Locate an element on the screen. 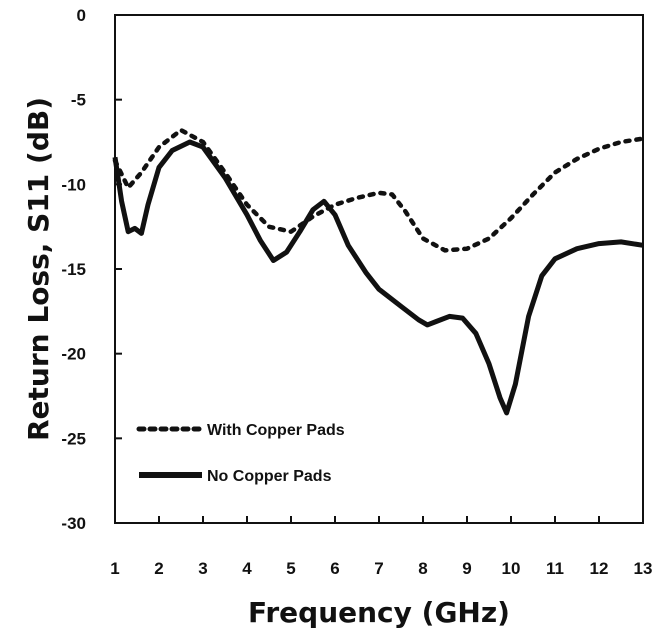 Image resolution: width=672 pixels, height=633 pixels. x-axis-ticks: 1 2 3 4 5 6 7 8 9 10 11 12 13 is located at coordinates (381, 547).